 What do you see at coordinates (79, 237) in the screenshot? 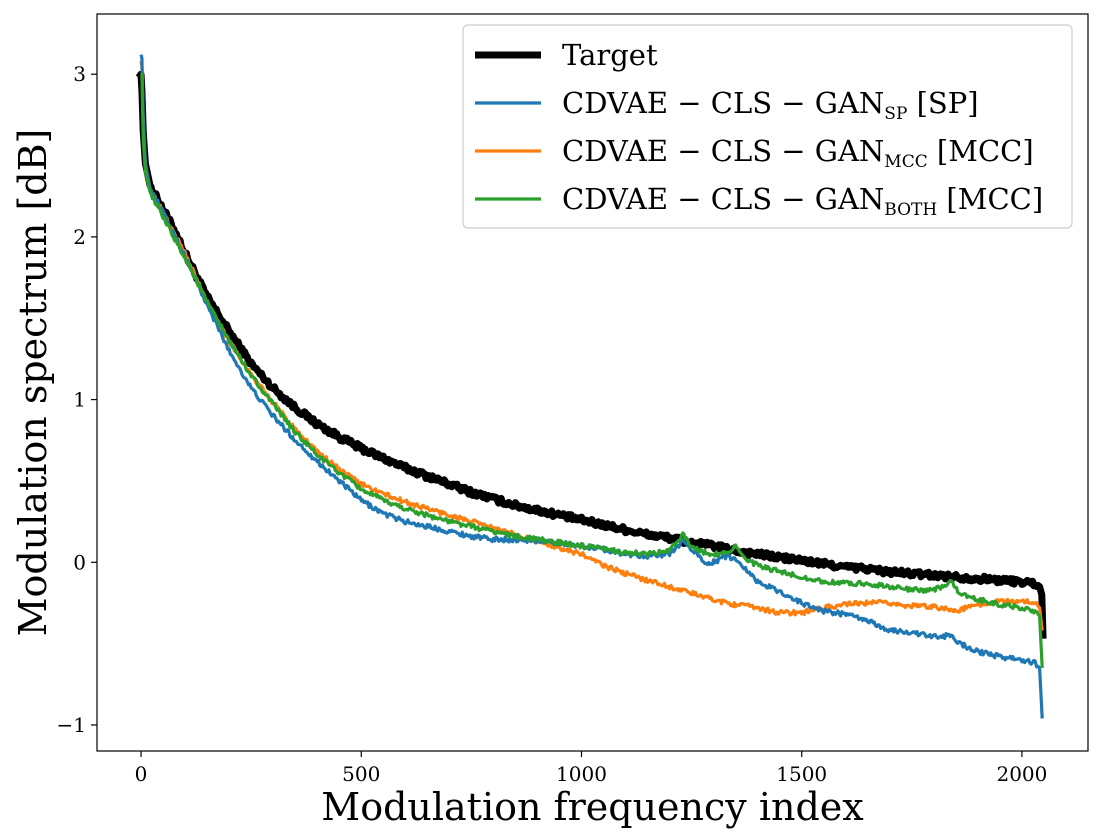
I see `y-tick-label: 2` at bounding box center [79, 237].